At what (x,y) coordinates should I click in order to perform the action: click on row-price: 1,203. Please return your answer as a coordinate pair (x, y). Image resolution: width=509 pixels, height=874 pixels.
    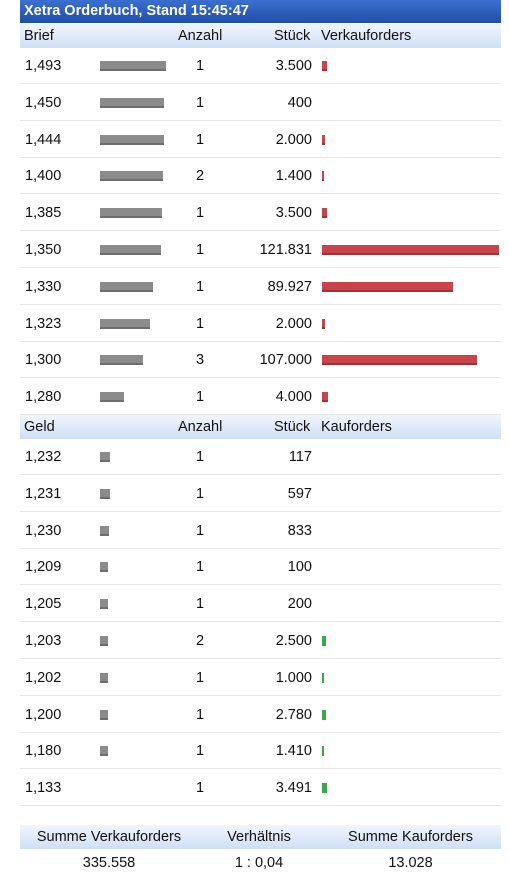
    Looking at the image, I should click on (43, 641).